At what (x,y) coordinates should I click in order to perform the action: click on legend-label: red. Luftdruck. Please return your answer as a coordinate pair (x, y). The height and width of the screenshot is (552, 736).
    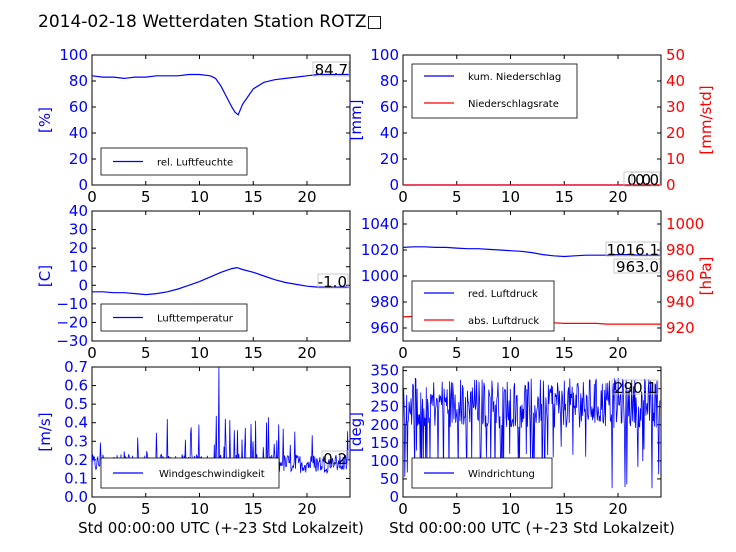
    Looking at the image, I should click on (503, 294).